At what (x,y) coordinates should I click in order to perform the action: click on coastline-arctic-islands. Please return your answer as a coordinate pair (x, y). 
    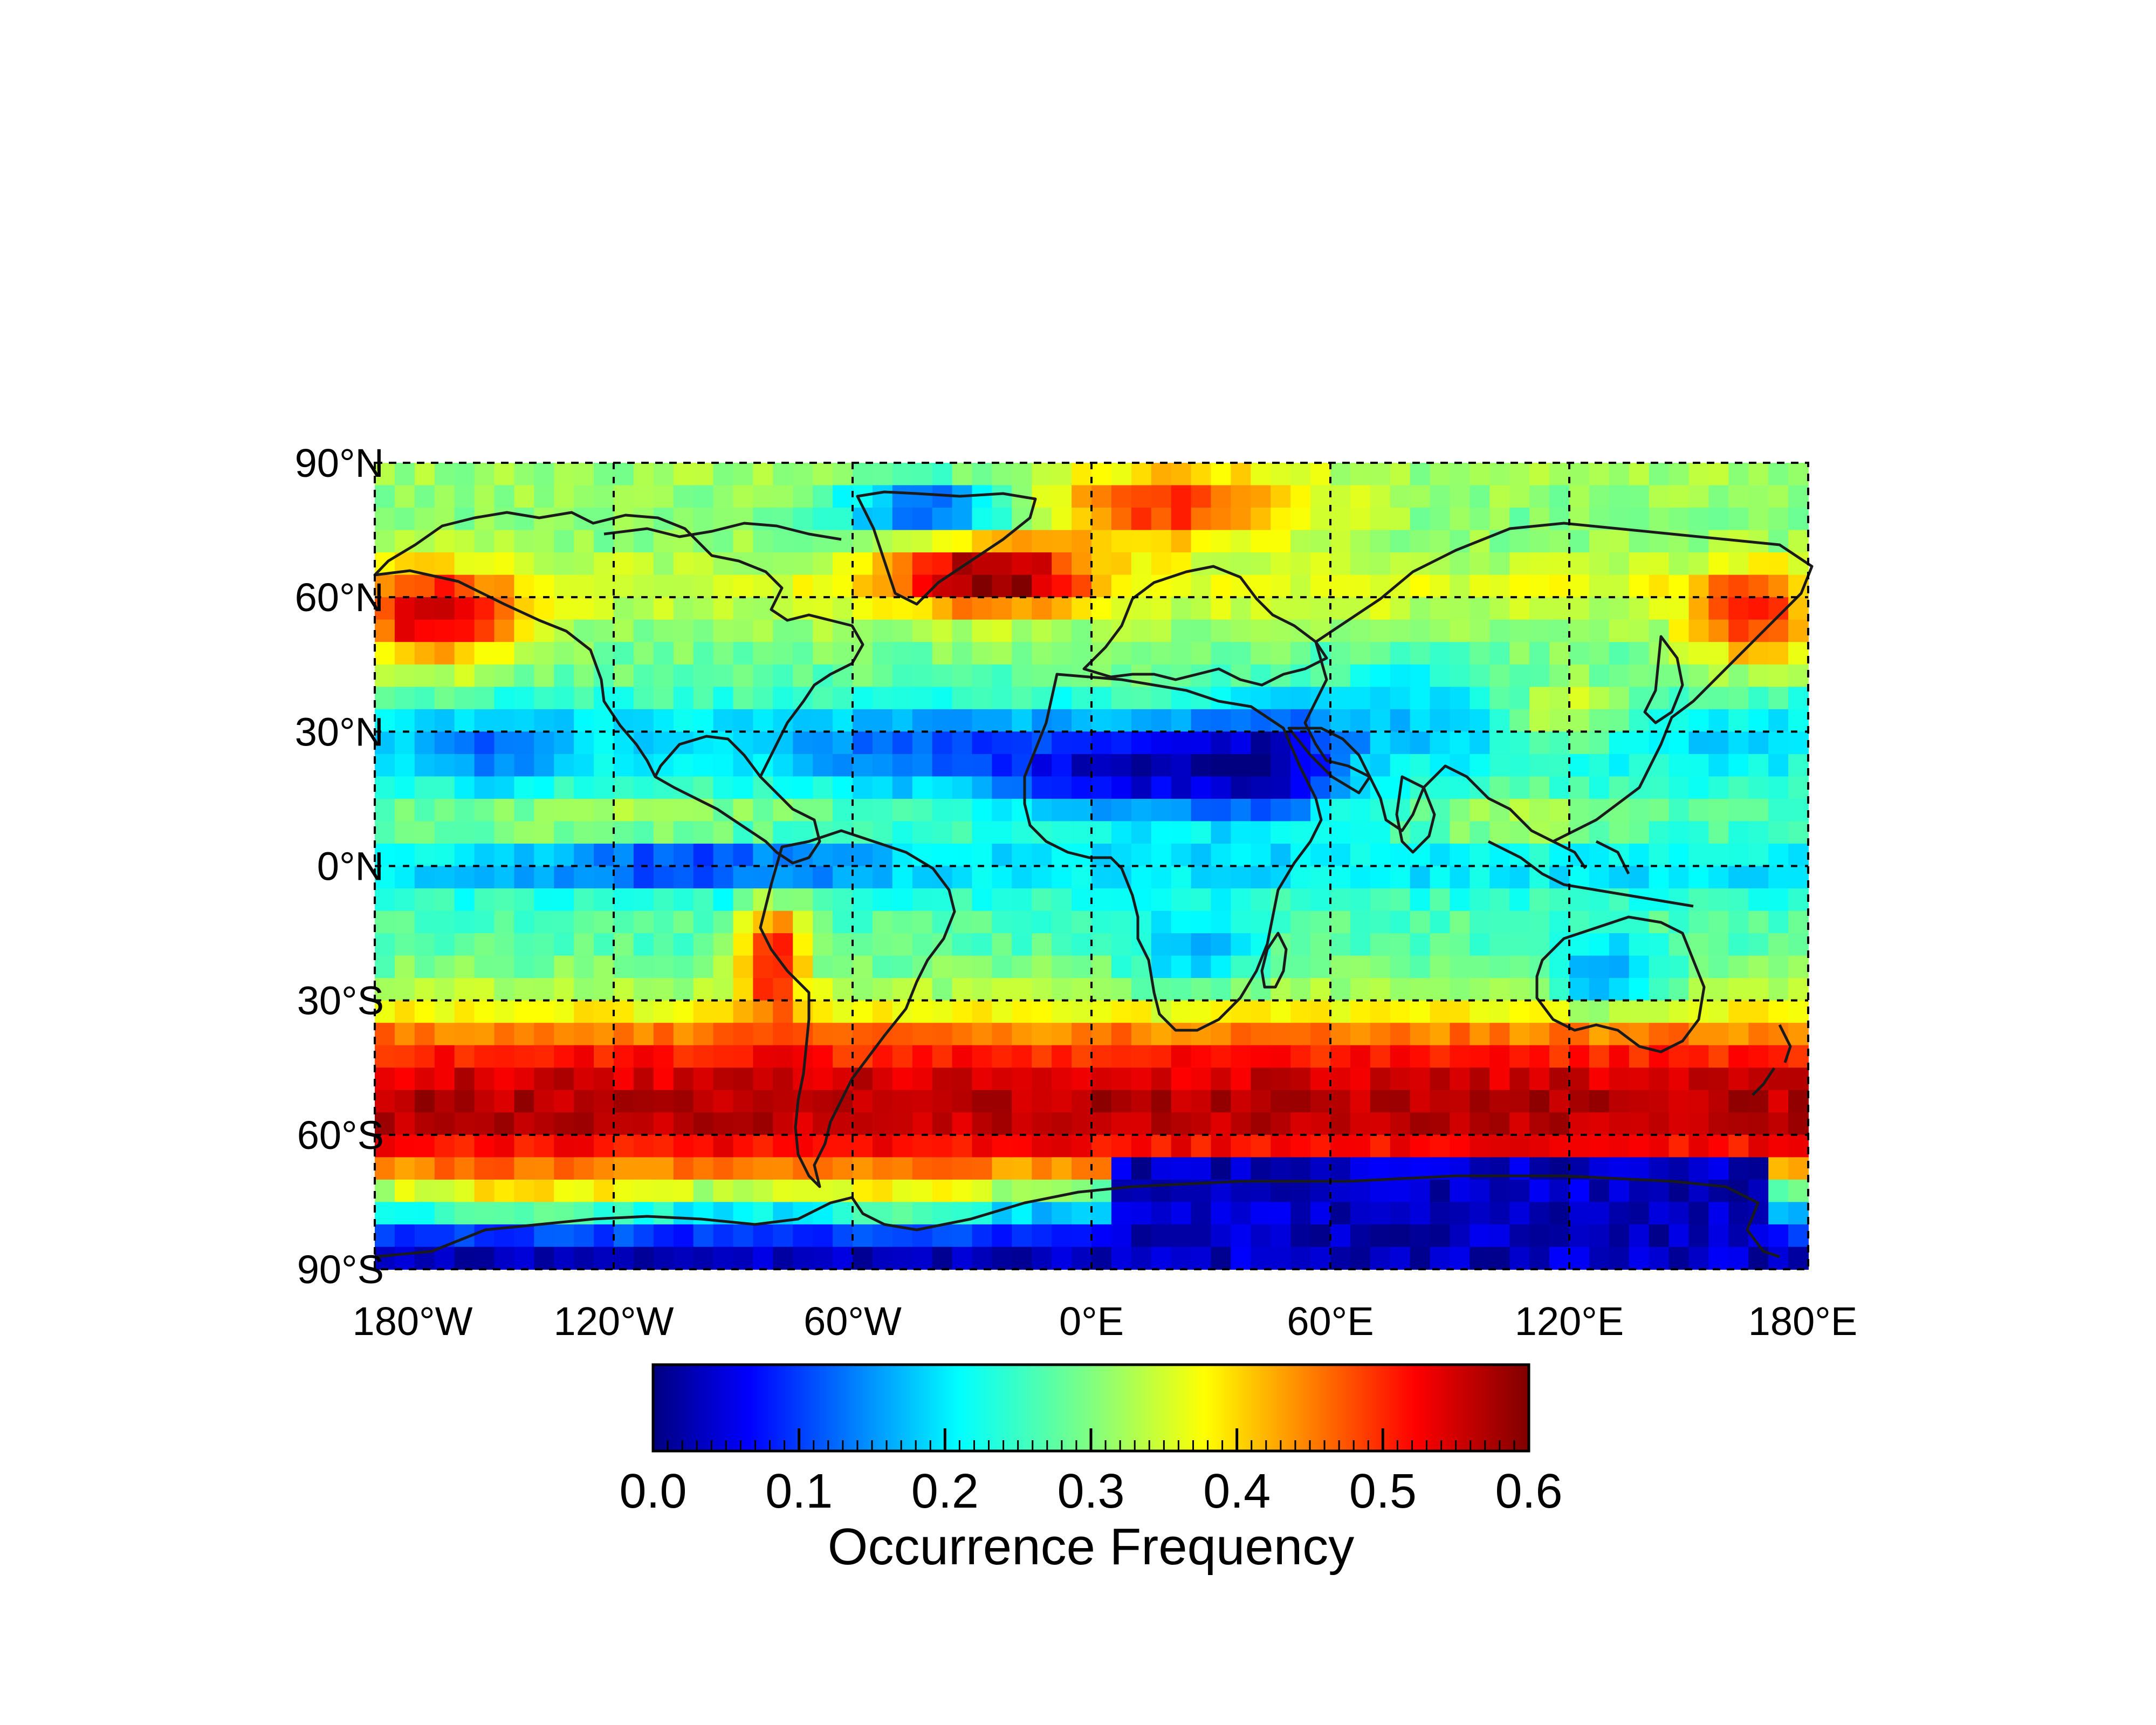
    Looking at the image, I should click on (722, 531).